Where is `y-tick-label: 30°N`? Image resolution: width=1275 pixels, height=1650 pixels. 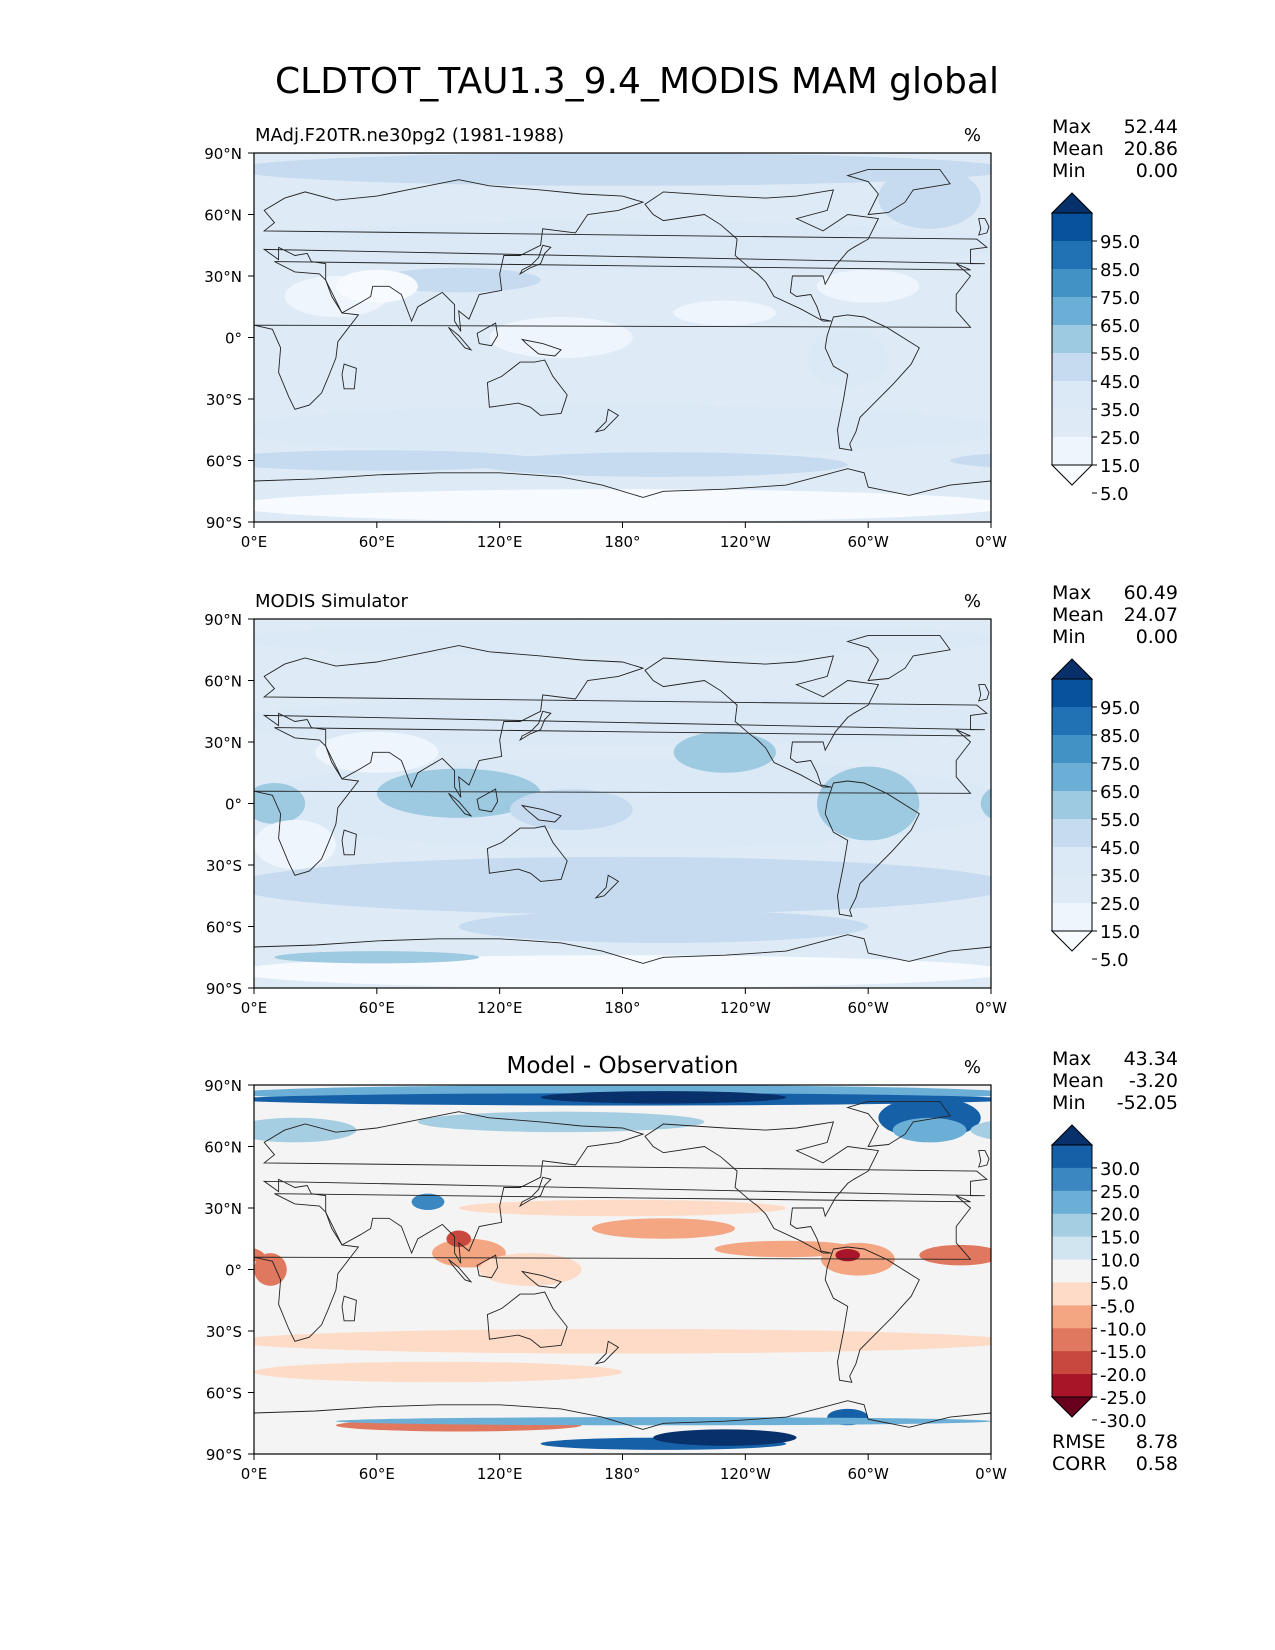 y-tick-label: 30°N is located at coordinates (223, 743).